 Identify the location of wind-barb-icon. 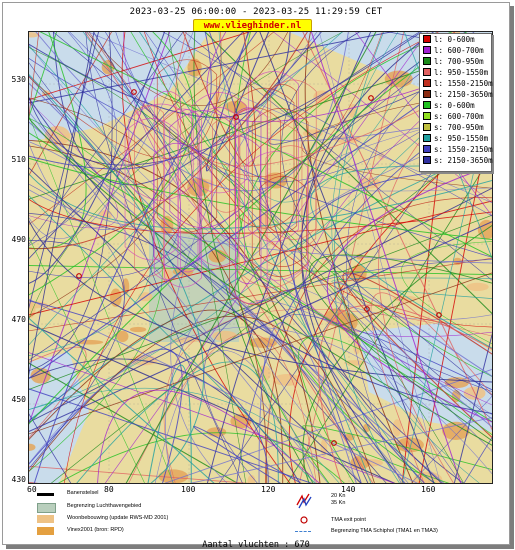
(304, 501).